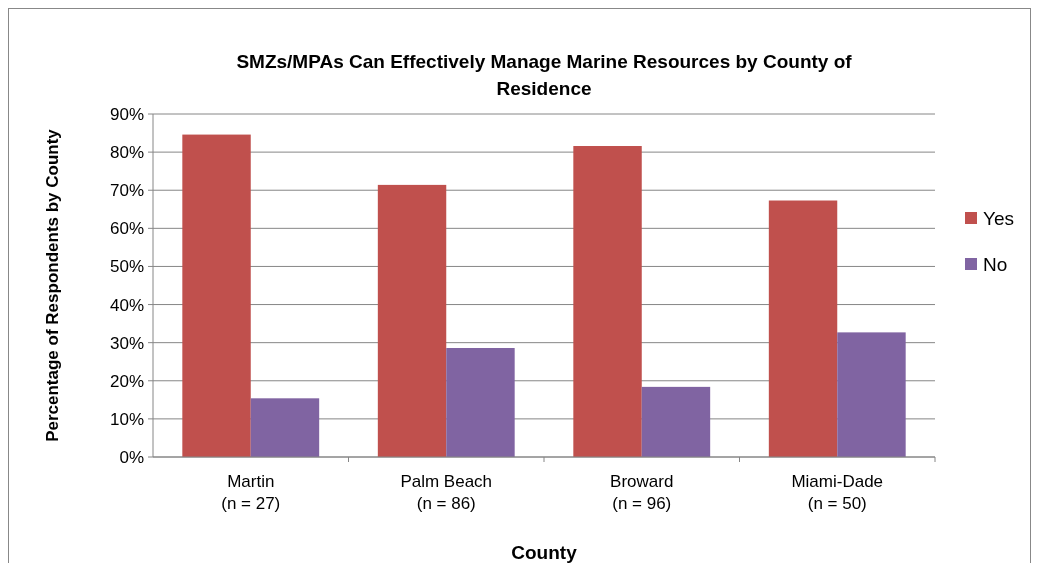 This screenshot has height=563, width=1042. Describe the element at coordinates (126, 305) in the screenshot. I see `y-tick-label: 40%` at that location.